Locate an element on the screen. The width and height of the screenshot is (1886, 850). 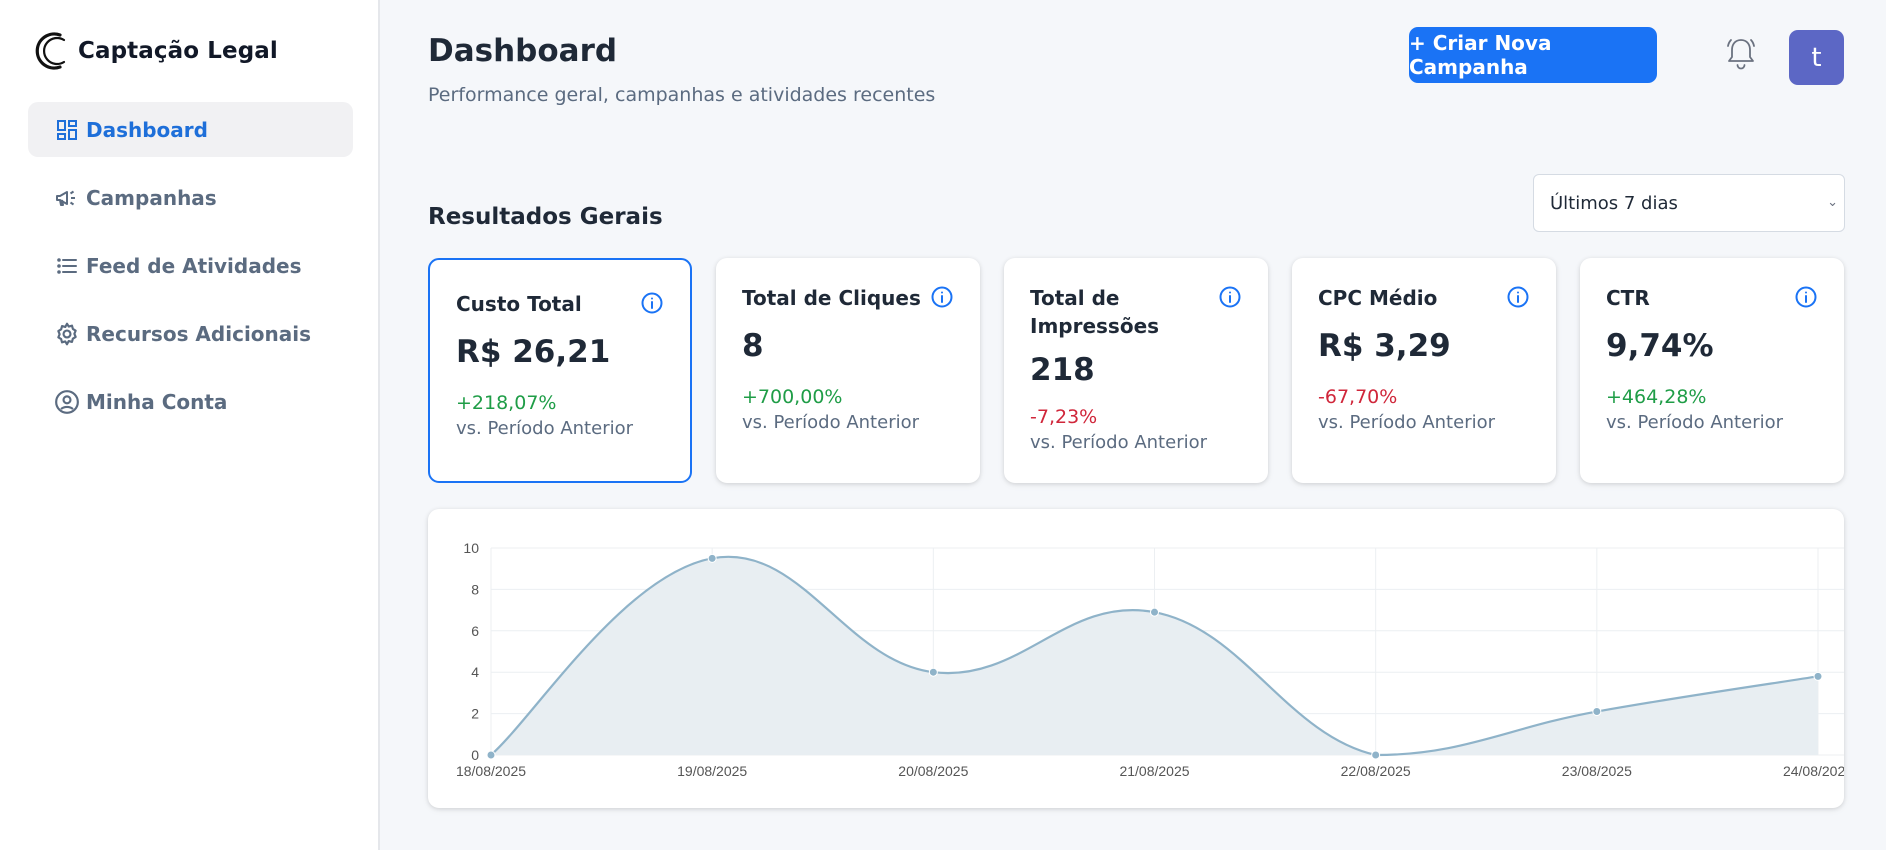
create-campaign-button: + Criar Nova Campanha is located at coordinates (1533, 55).